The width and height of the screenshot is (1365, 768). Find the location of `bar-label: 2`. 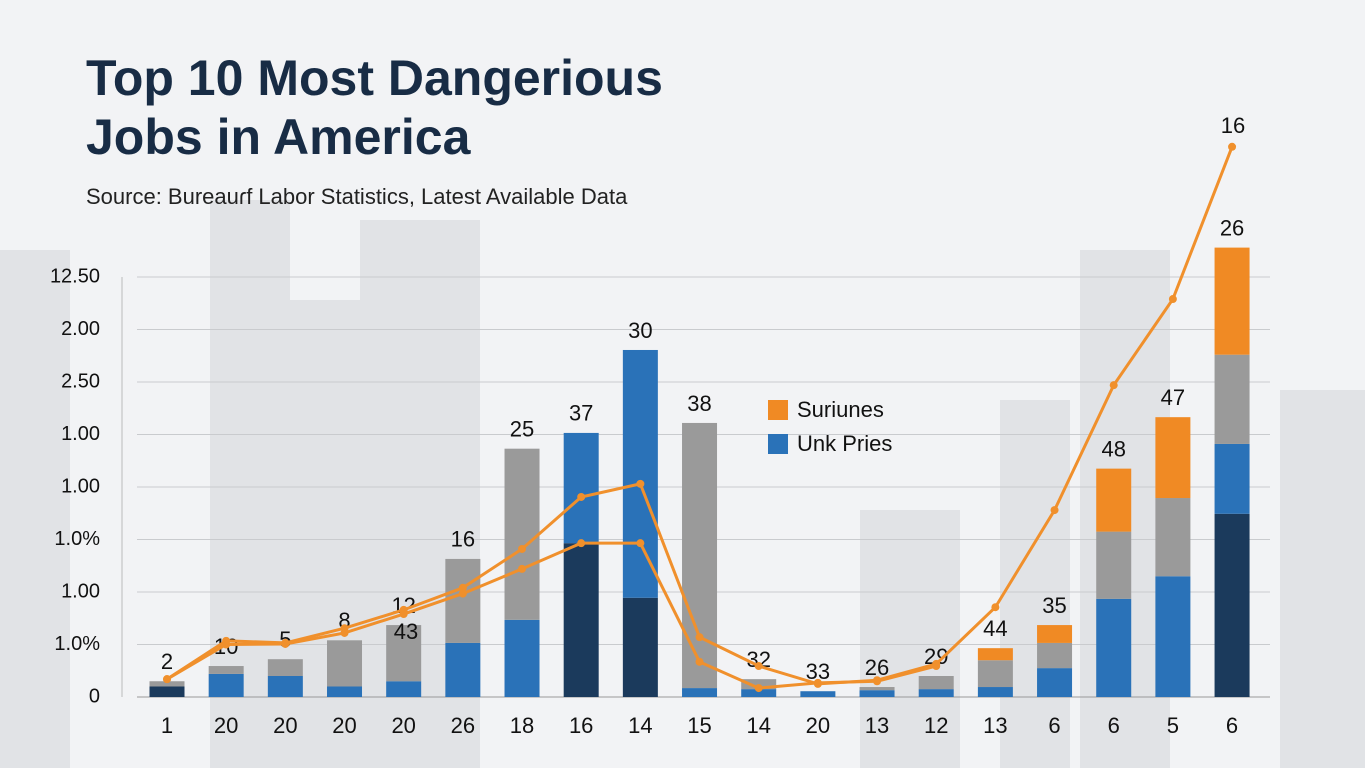

bar-label: 2 is located at coordinates (167, 661).